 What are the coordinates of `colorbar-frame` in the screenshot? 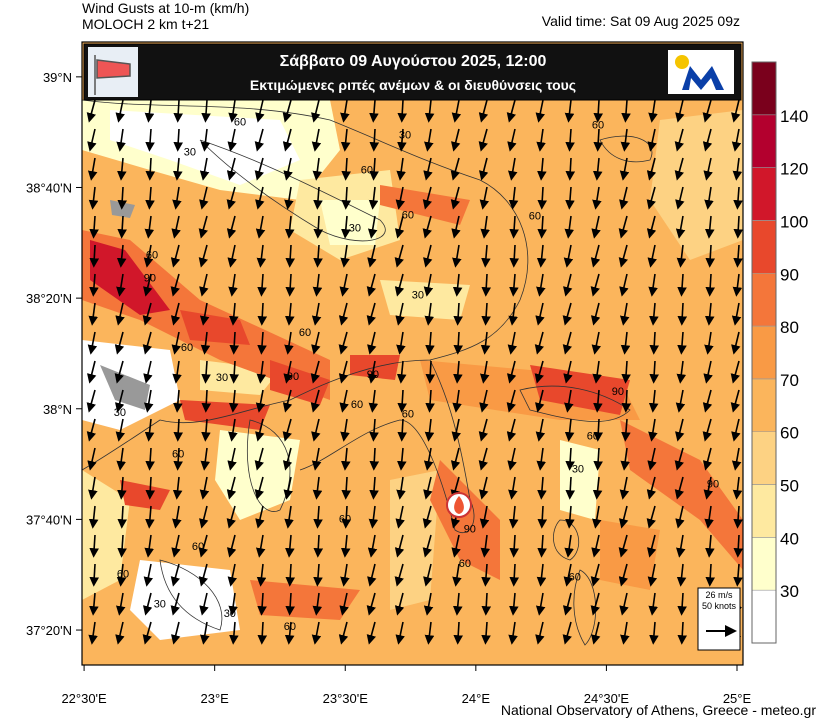 It's located at (764, 352).